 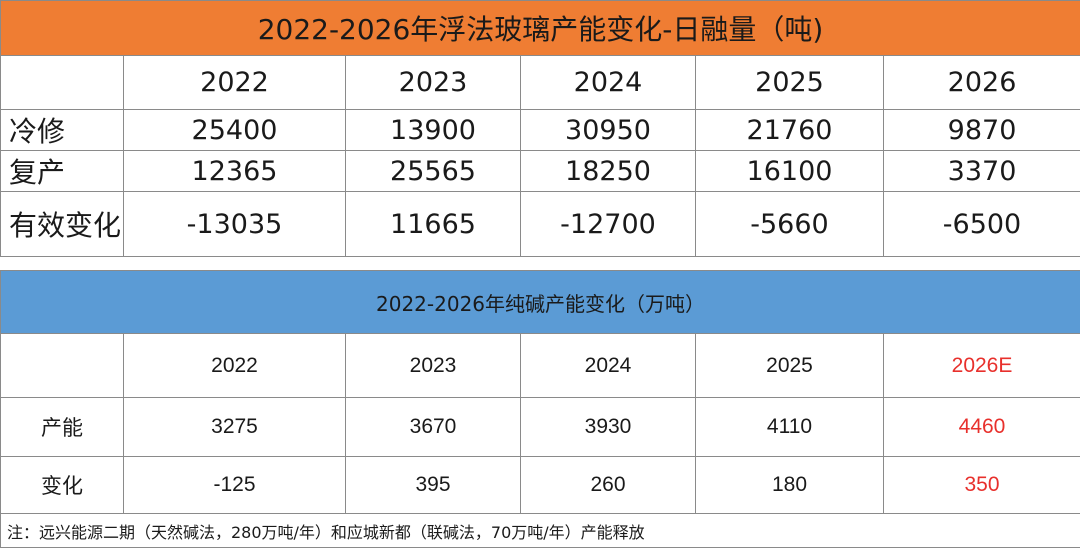 What do you see at coordinates (608, 485) in the screenshot?
I see `table-cell: 260` at bounding box center [608, 485].